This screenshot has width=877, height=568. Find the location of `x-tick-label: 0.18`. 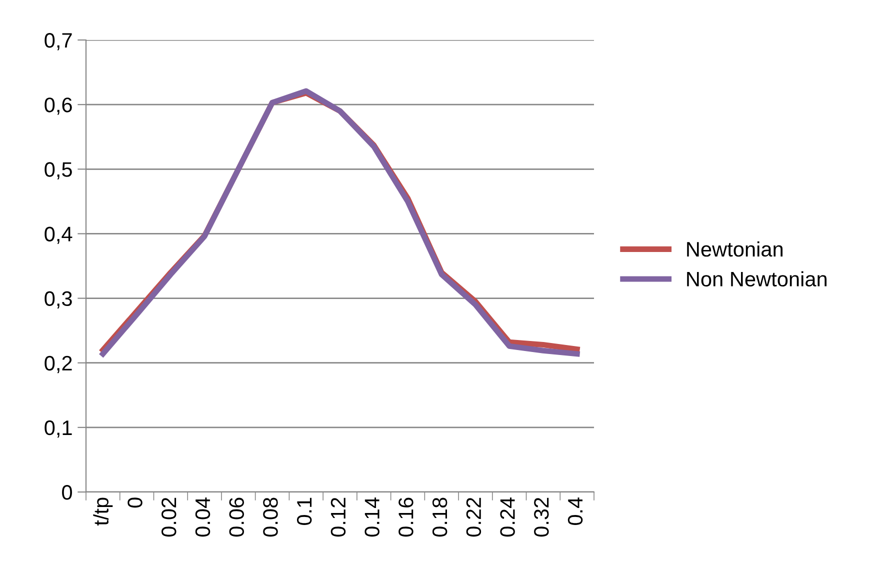

x-tick-label: 0.18 is located at coordinates (440, 517).